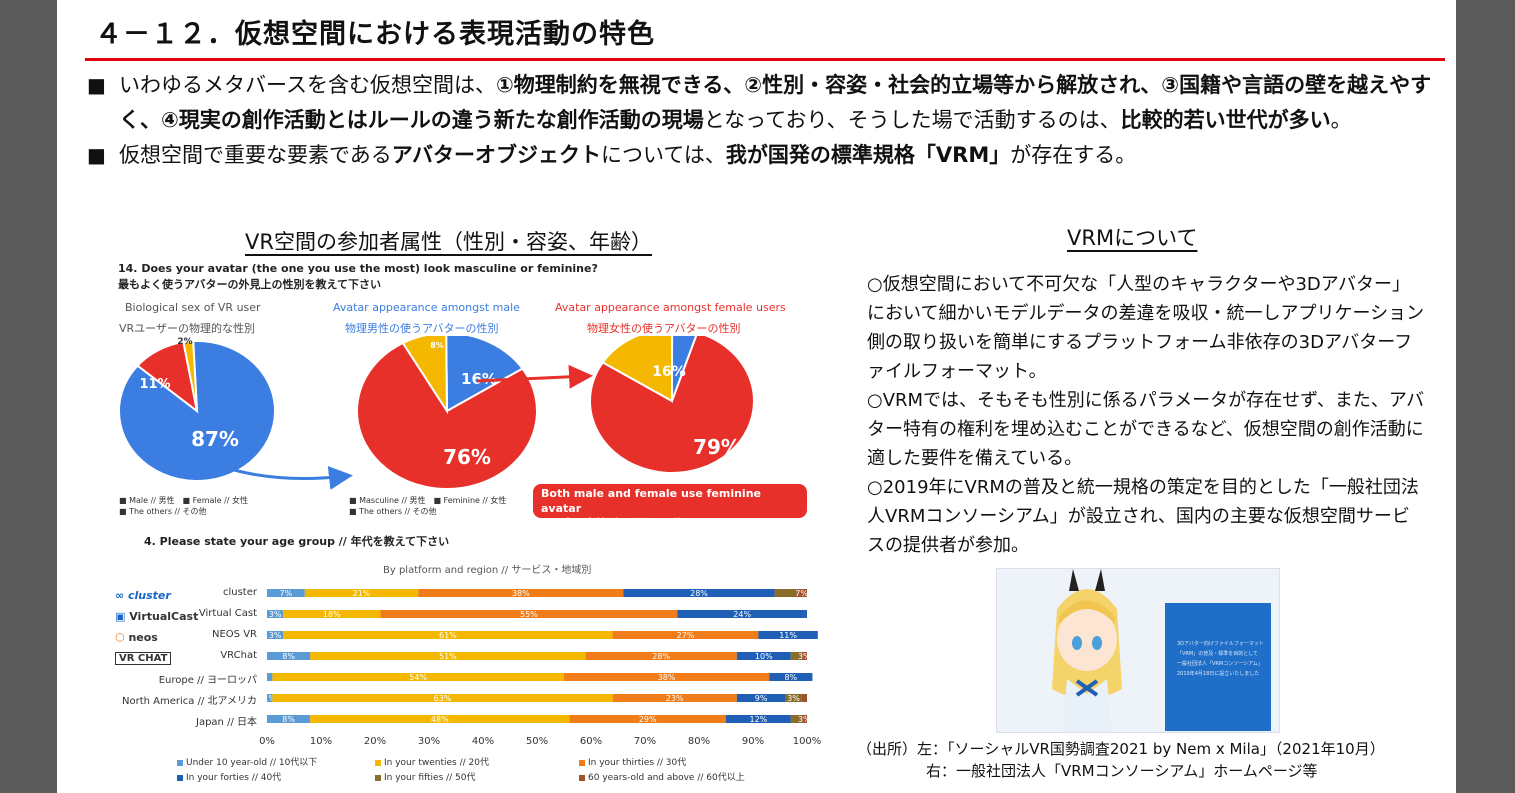 The height and width of the screenshot is (793, 1515). I want to click on age-row-label: Virtual Cast, so click(227, 613).